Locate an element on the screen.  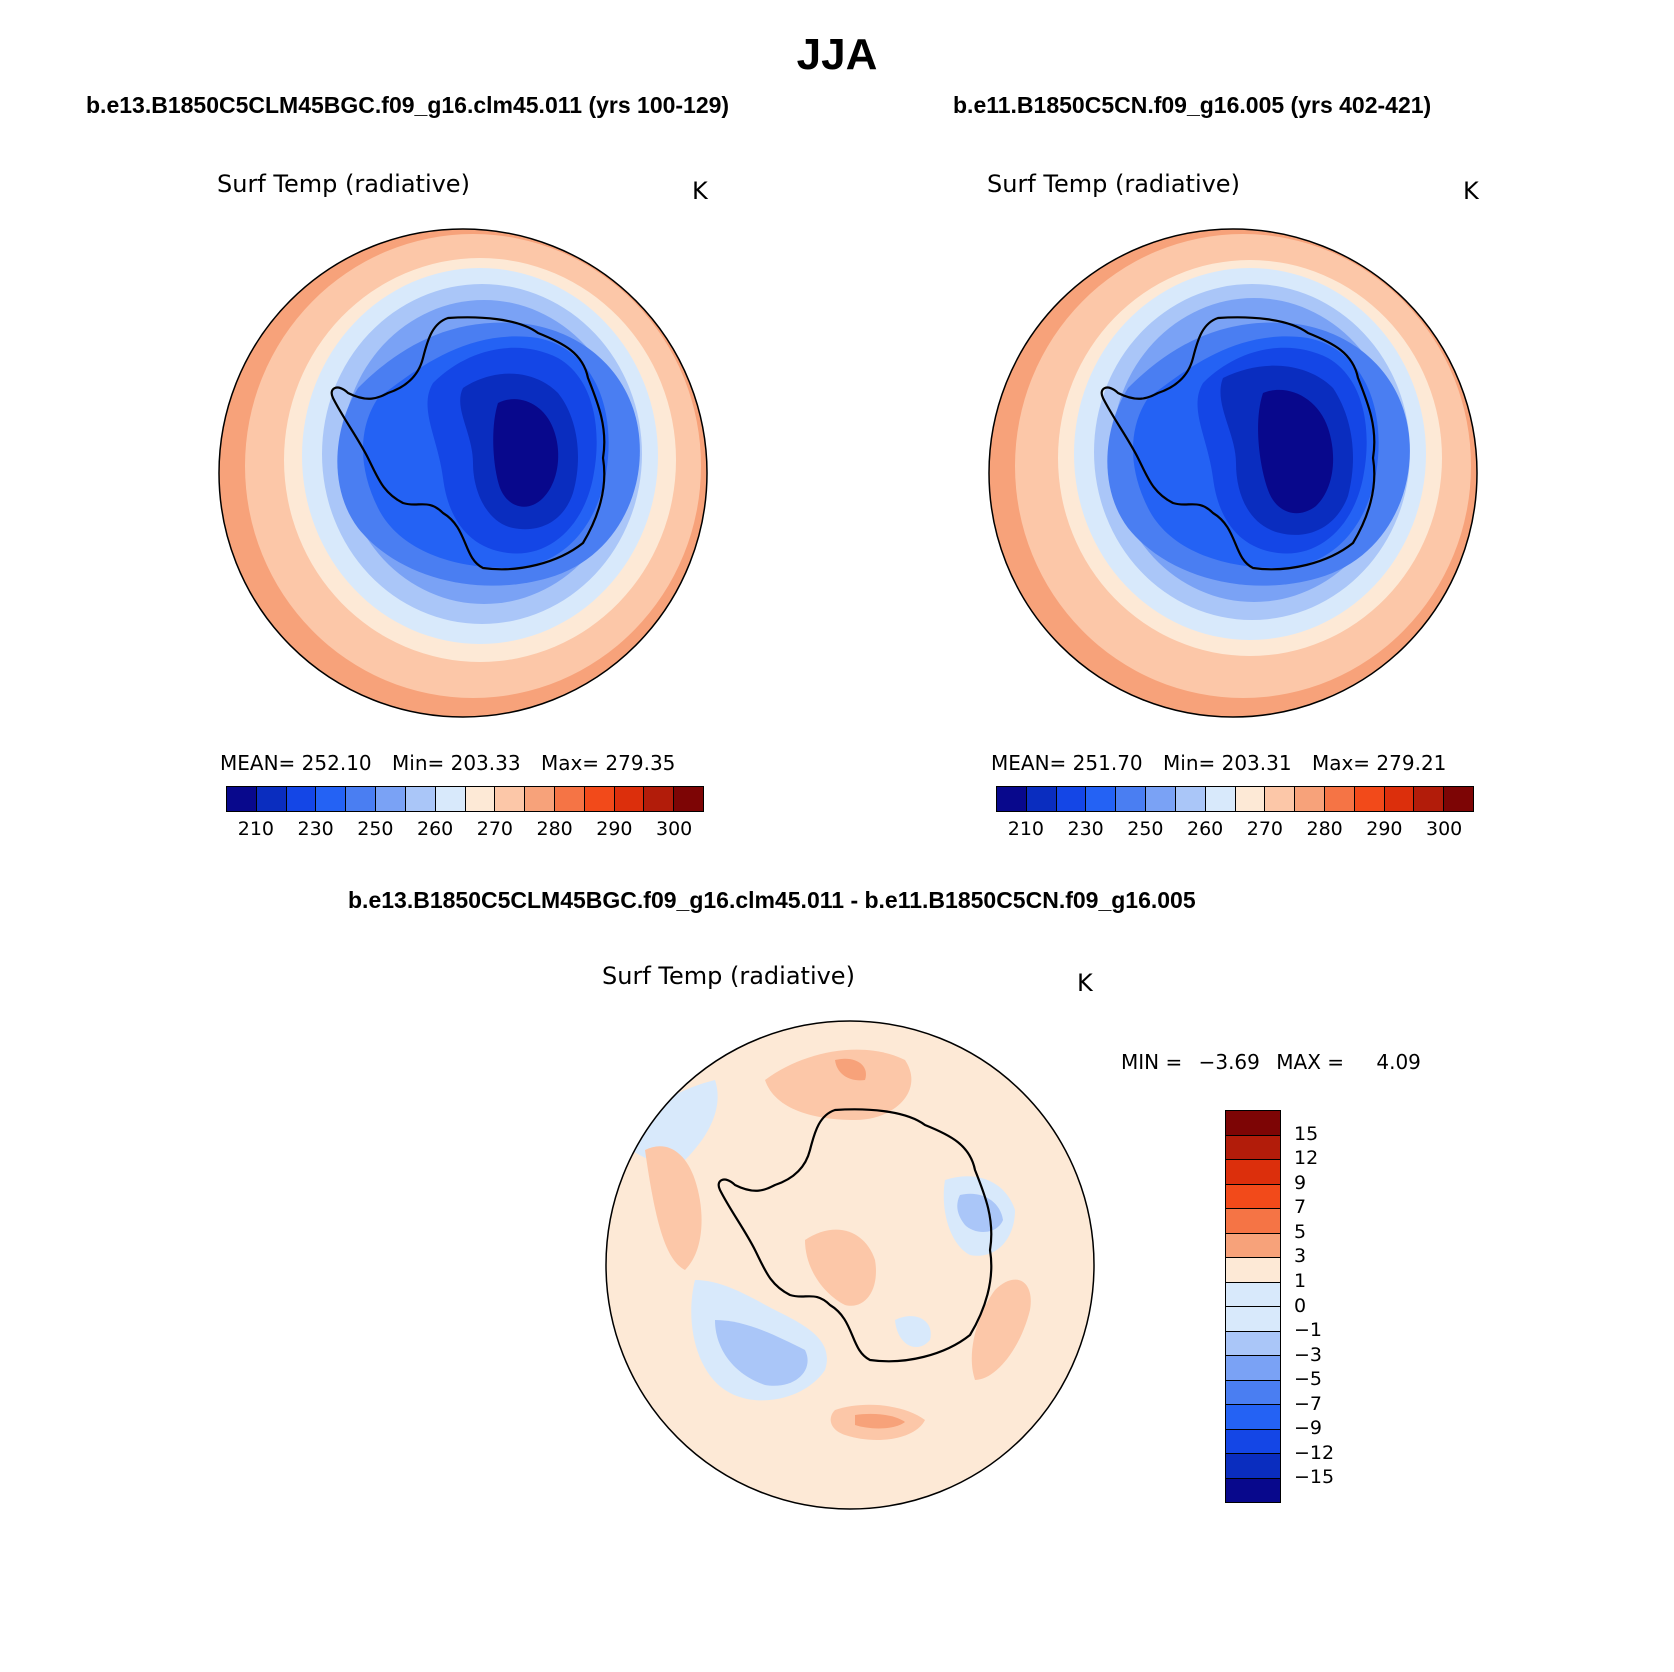
panel2-variable-name: Surf Temp (radiative) is located at coordinates (1113, 184).